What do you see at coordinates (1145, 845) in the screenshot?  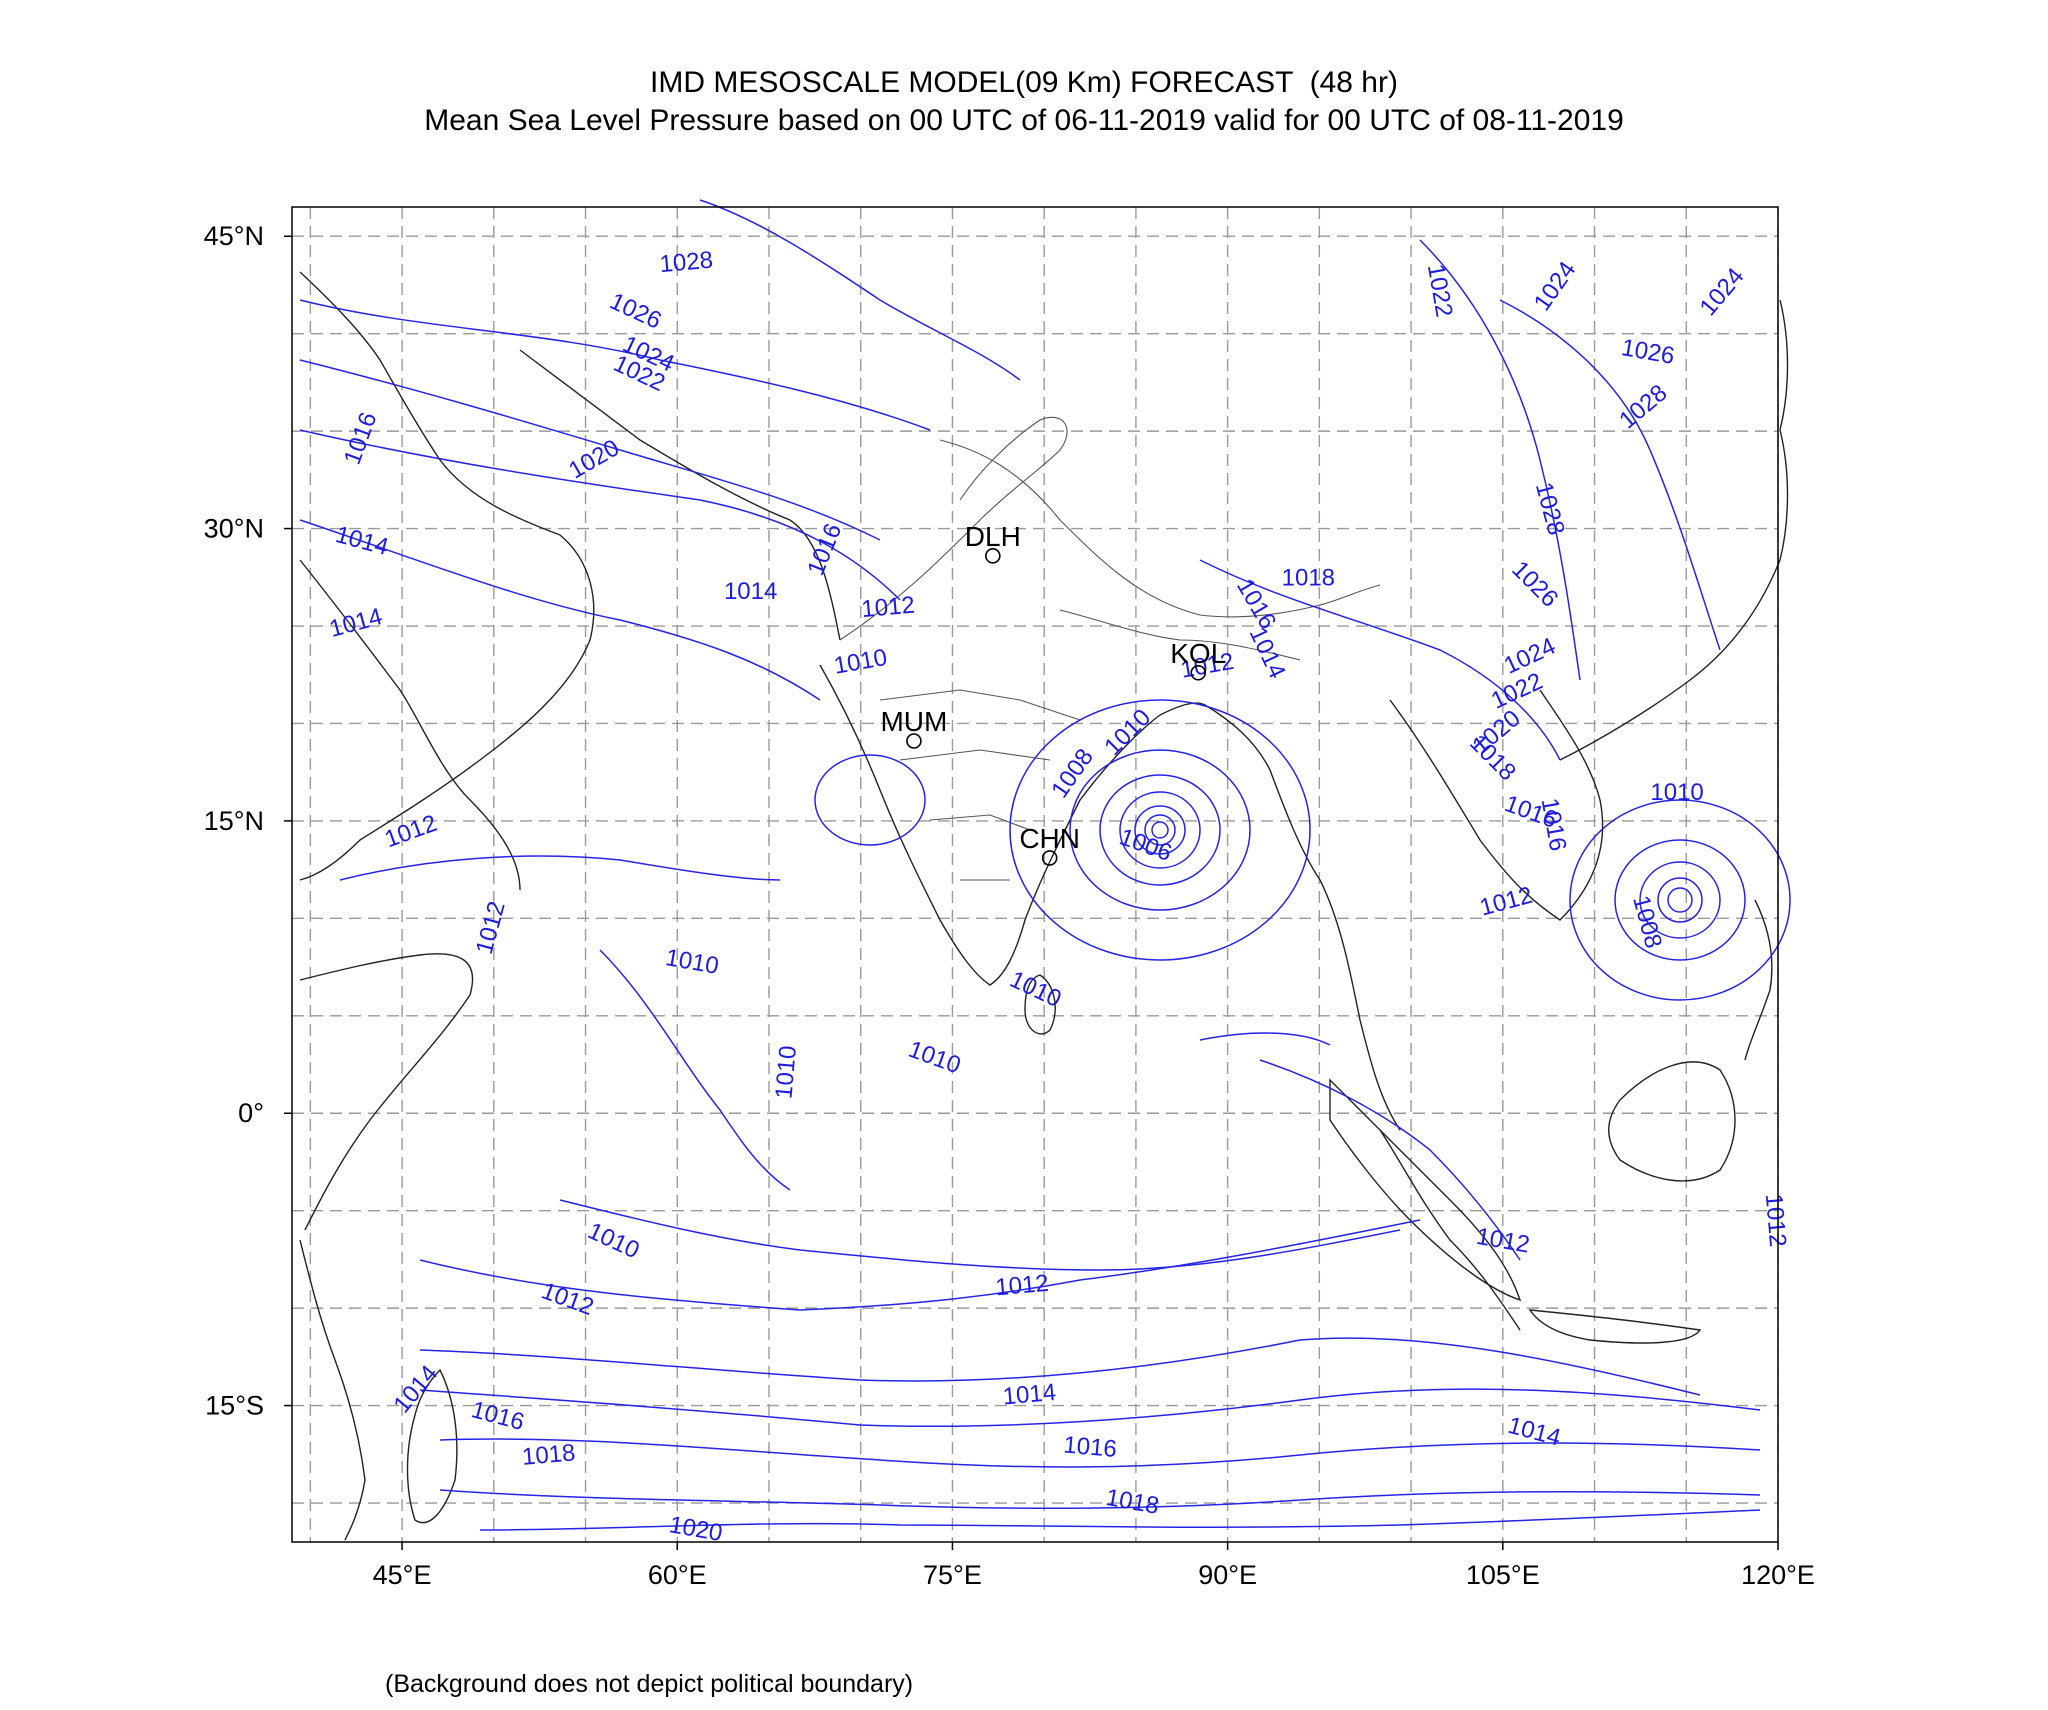 I see `isobar-label: 1006` at bounding box center [1145, 845].